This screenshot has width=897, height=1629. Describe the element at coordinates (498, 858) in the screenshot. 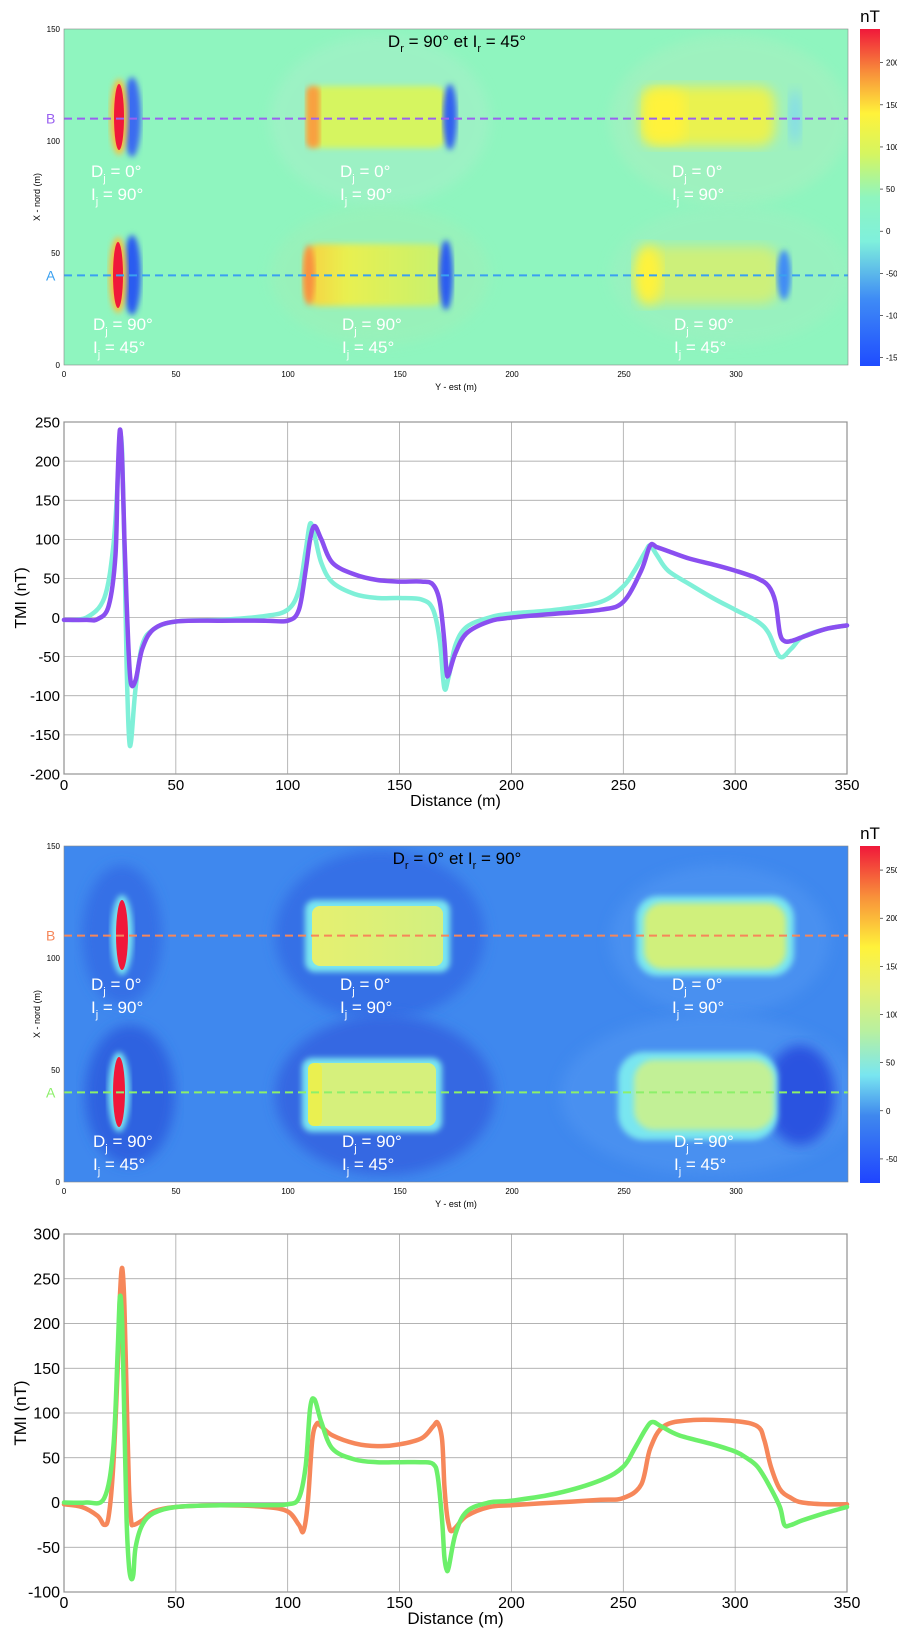

I see `title-i-value: = 90°` at that location.